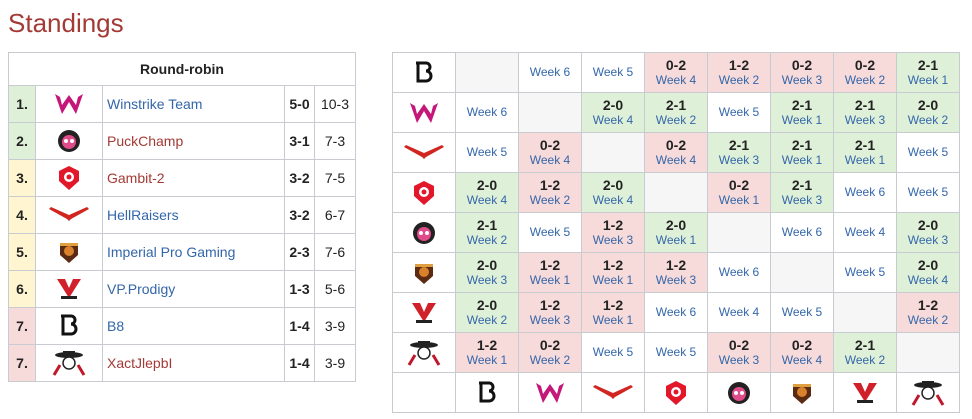 The width and height of the screenshot is (972, 419). I want to click on match-cell: Week 4, so click(739, 312).